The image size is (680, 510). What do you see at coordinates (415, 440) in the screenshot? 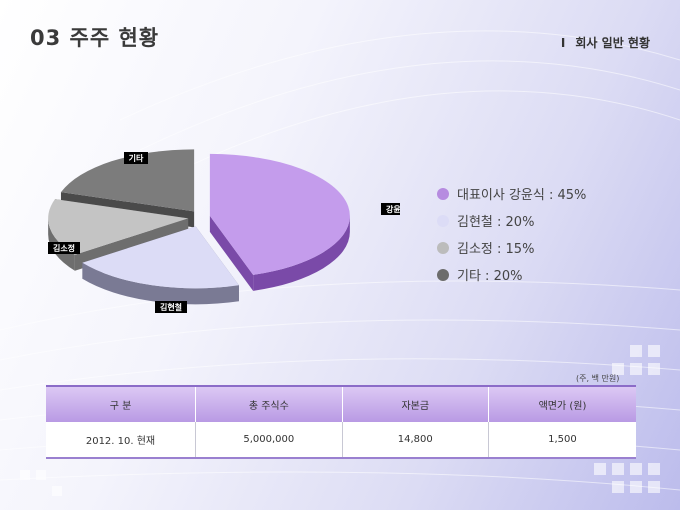
I see `table-cell: 14,800` at bounding box center [415, 440].